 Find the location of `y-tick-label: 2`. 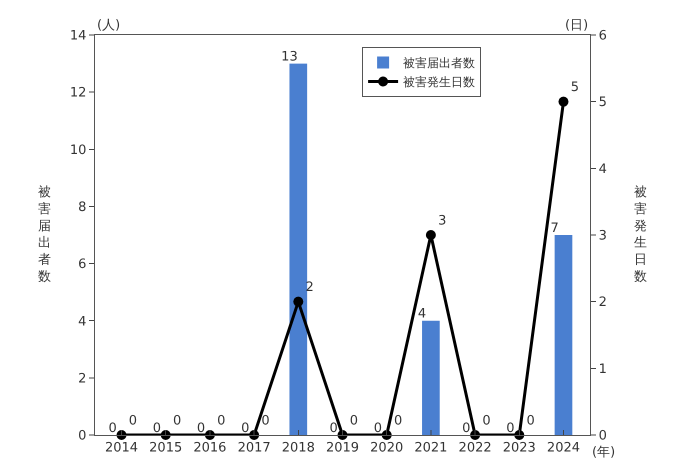

y-tick-label: 2 is located at coordinates (82, 378).